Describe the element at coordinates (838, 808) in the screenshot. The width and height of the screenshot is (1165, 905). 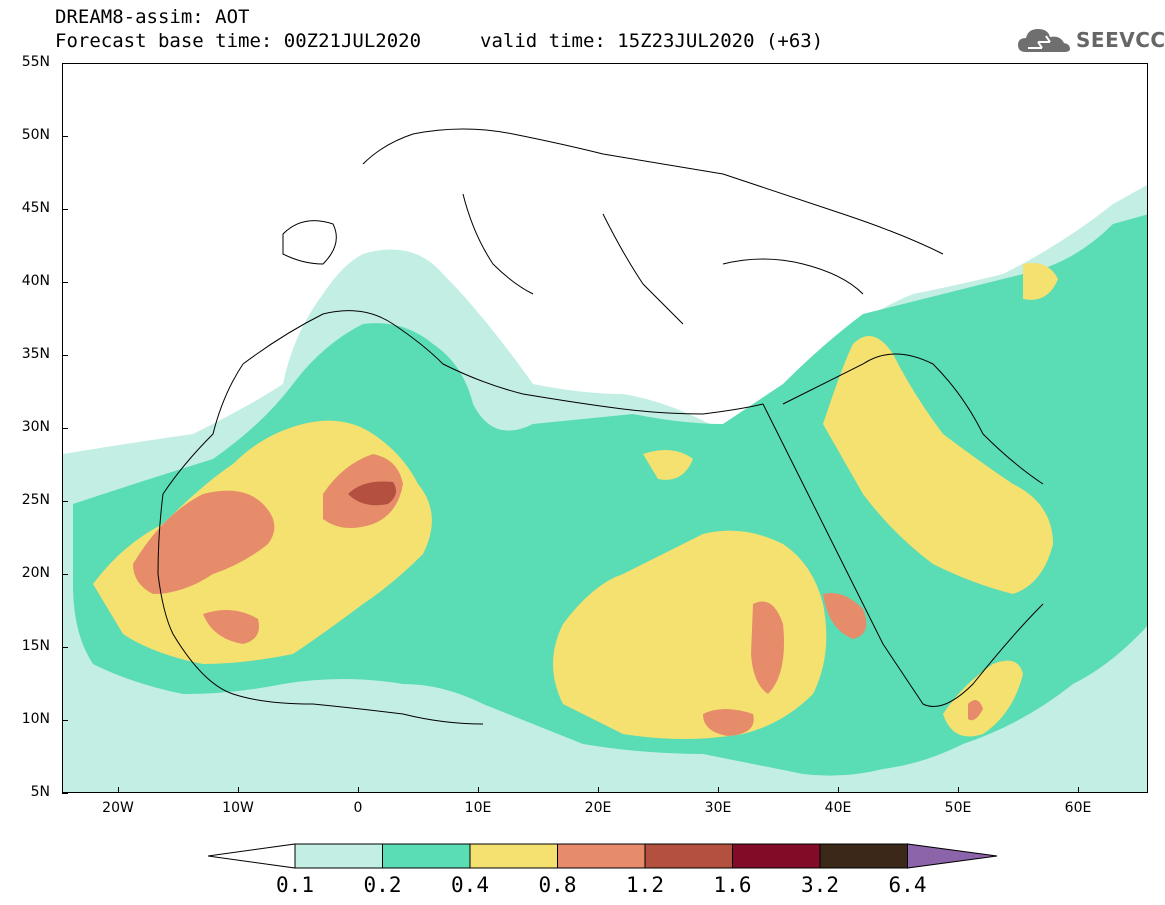
I see `lon-label: 40E` at that location.